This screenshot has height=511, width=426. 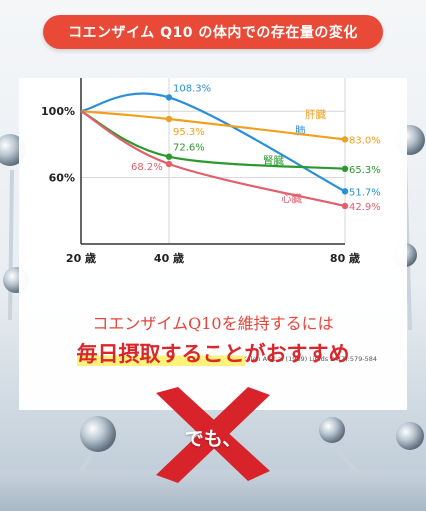 What do you see at coordinates (213, 32) in the screenshot?
I see `chart-title: コエンザイム Q10 の体内での存在量の変化` at bounding box center [213, 32].